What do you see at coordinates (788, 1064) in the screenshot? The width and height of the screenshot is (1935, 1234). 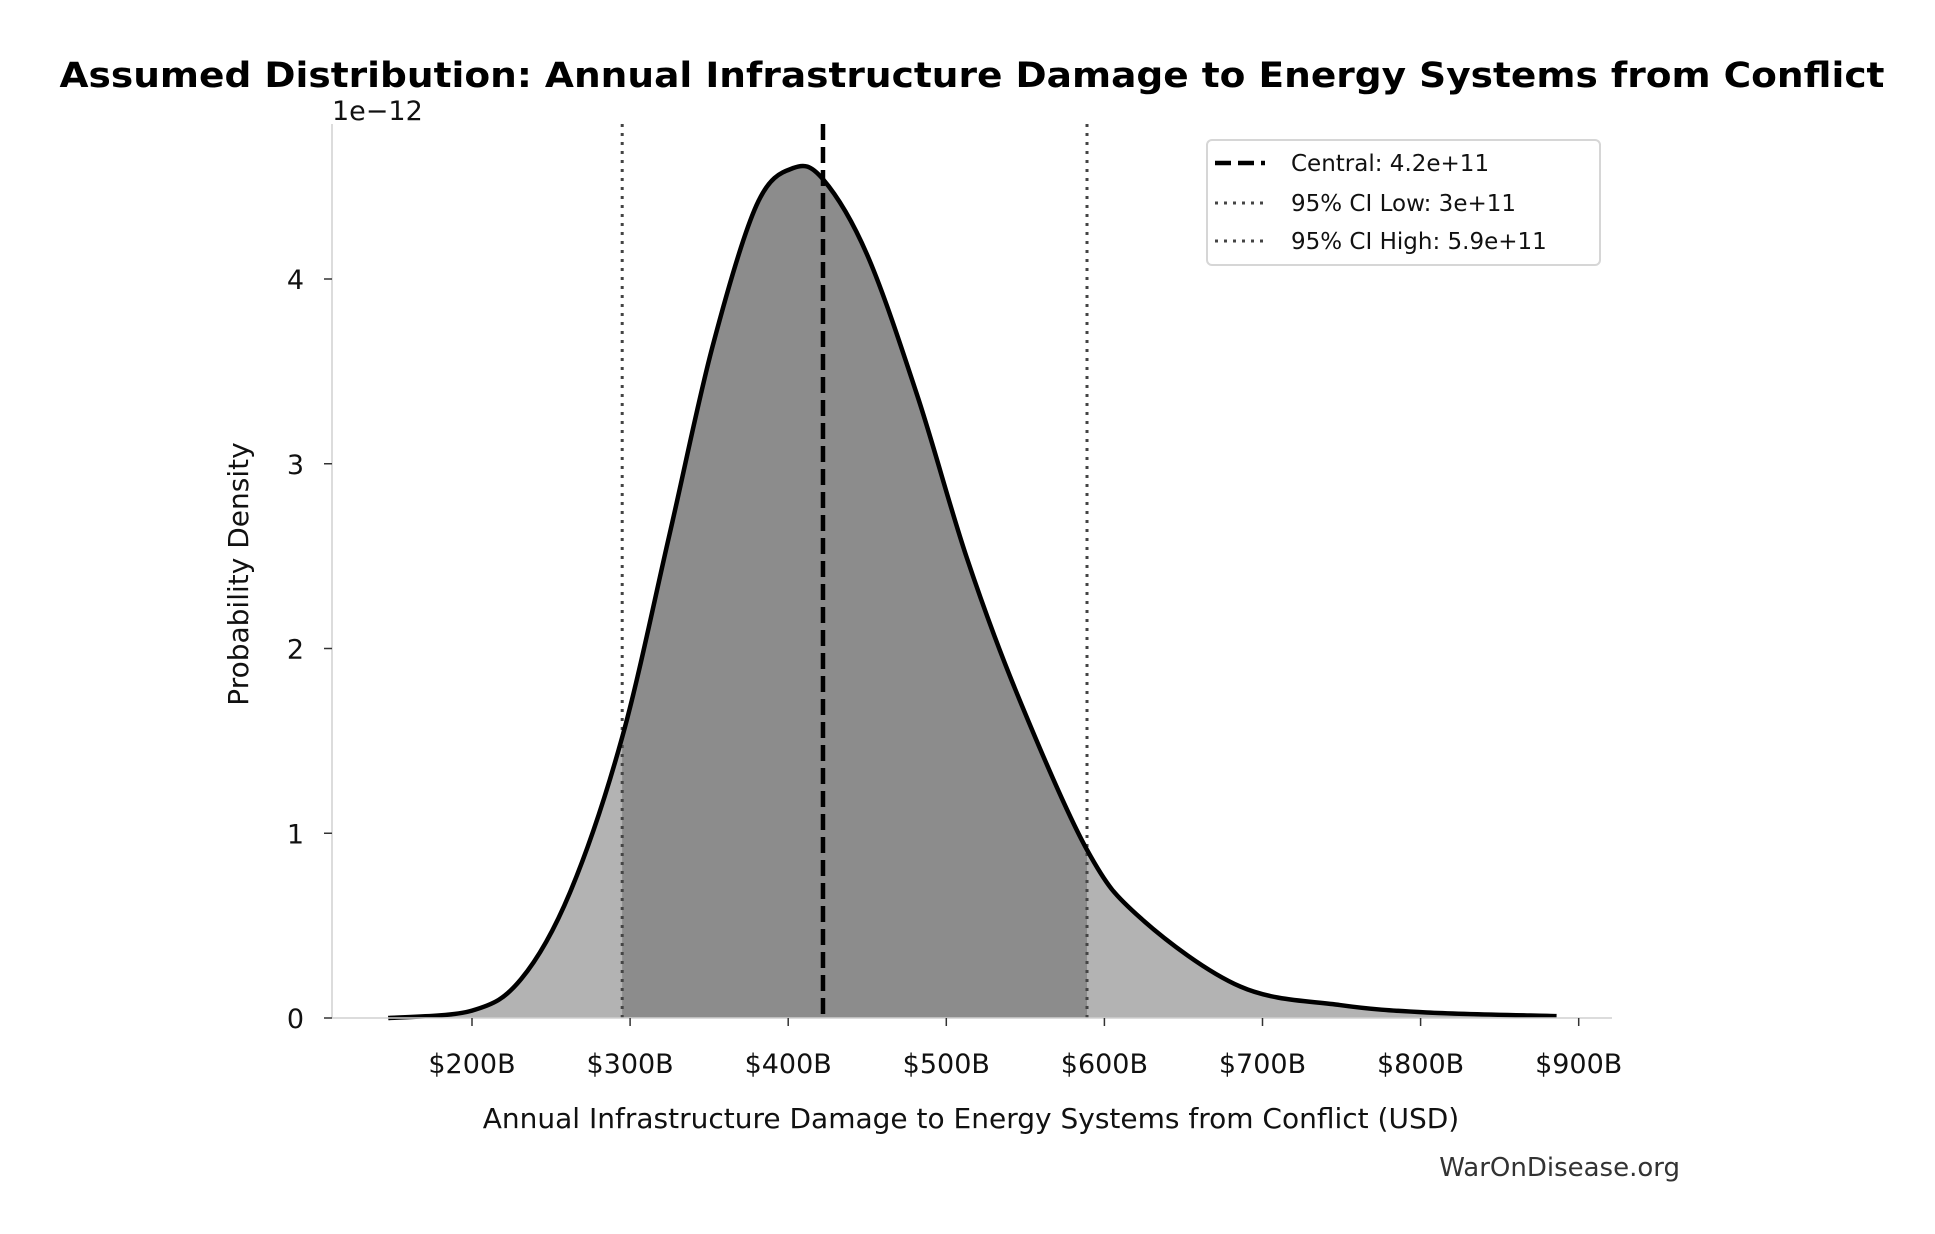 I see `x-tick-label: $400B` at bounding box center [788, 1064].